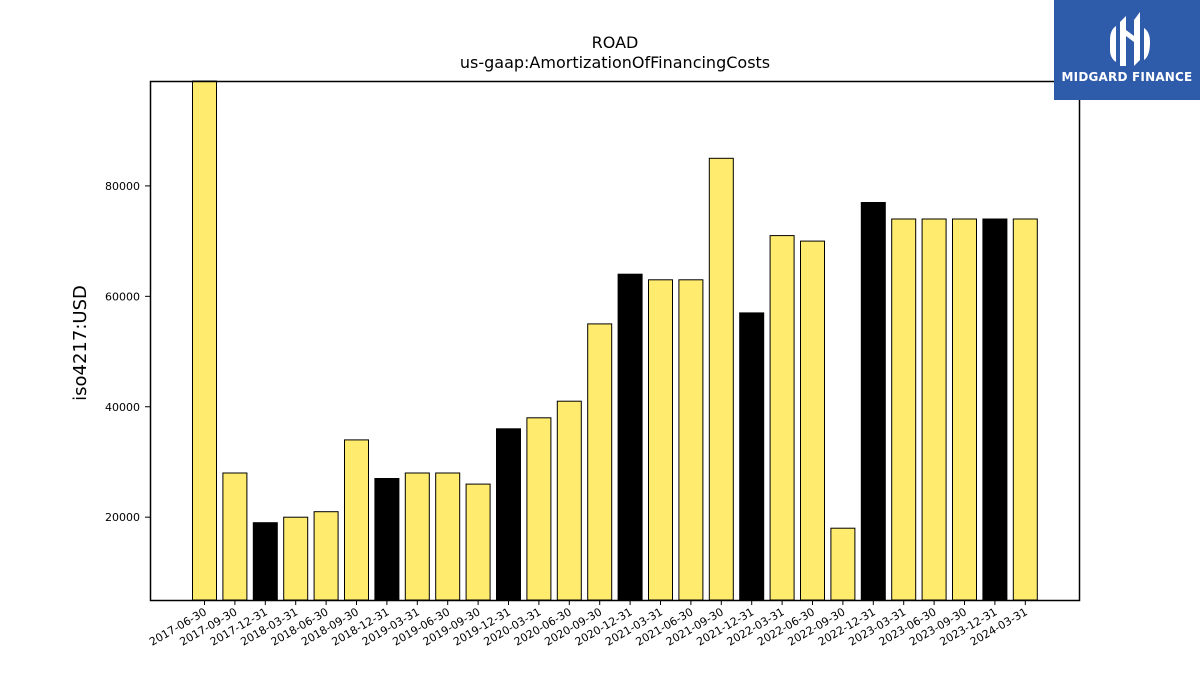 The height and width of the screenshot is (675, 1200). What do you see at coordinates (122, 517) in the screenshot?
I see `y-tick-label: 20000` at bounding box center [122, 517].